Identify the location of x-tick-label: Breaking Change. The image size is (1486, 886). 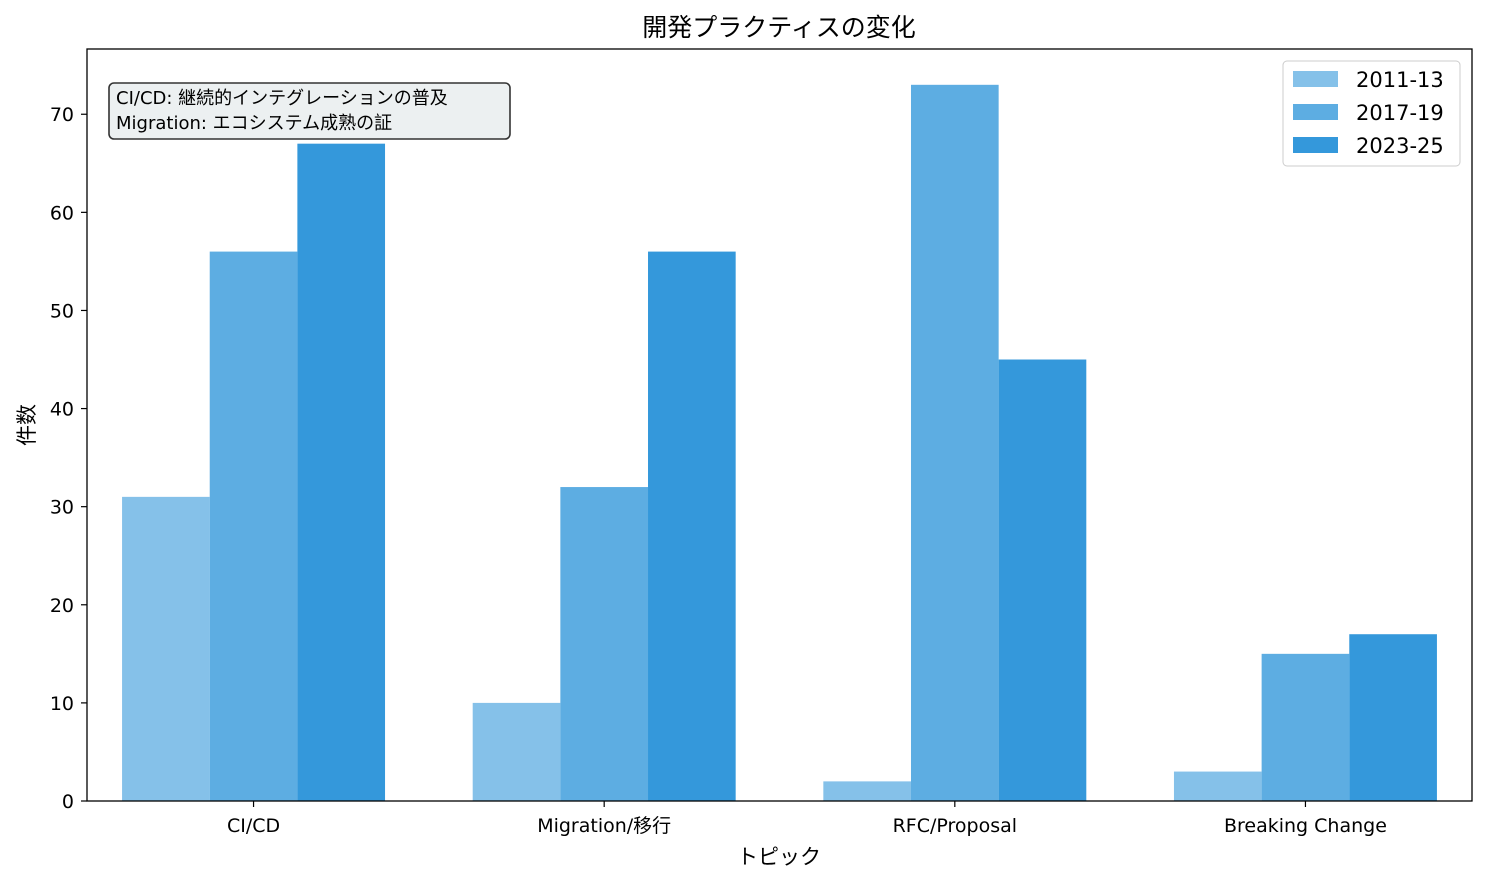
(1305, 826).